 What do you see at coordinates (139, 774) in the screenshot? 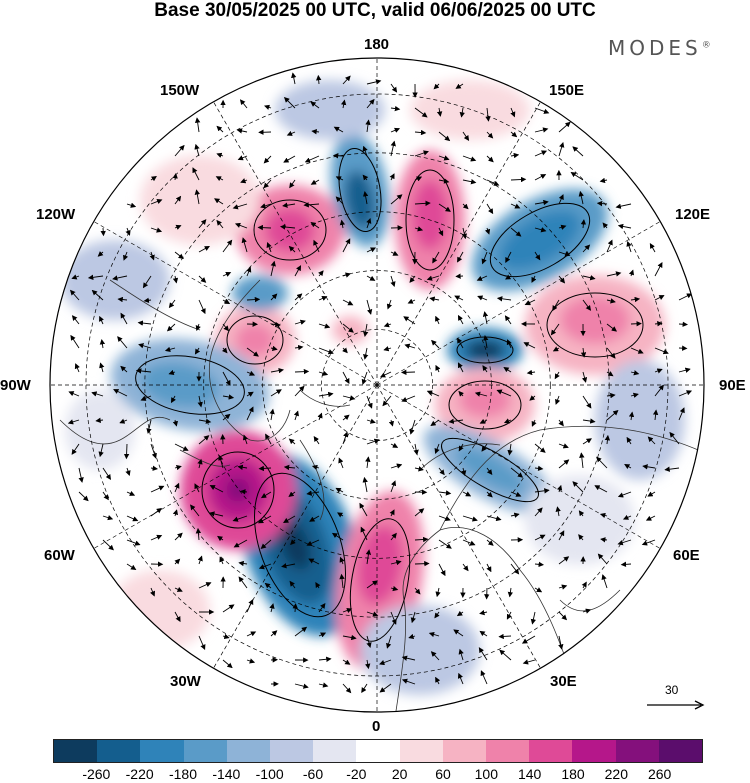
I see `colorbar-tick-label: -220` at bounding box center [139, 774].